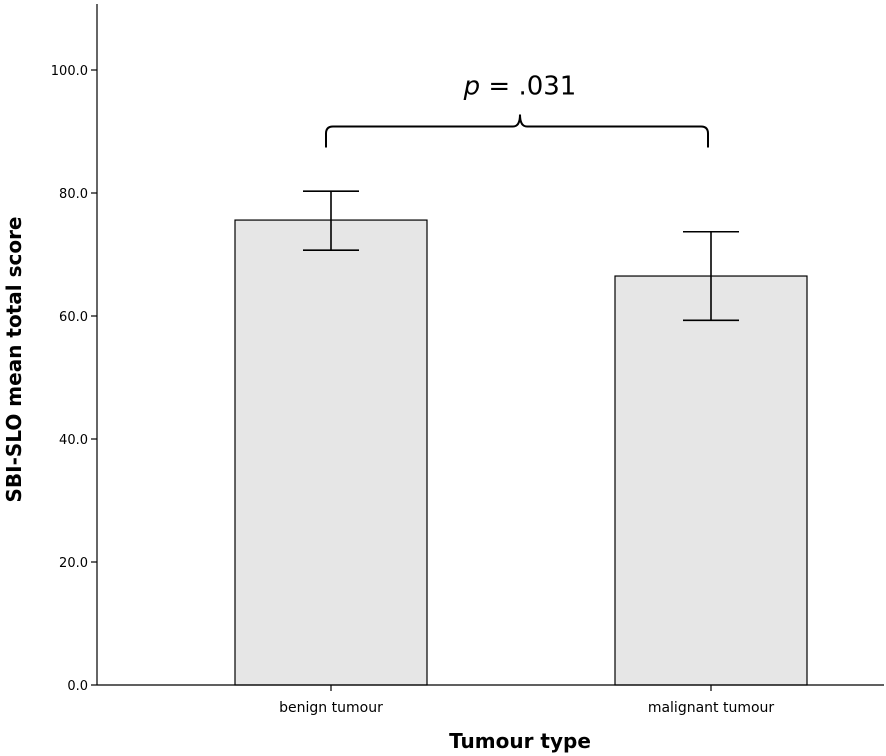  What do you see at coordinates (528, 87) in the screenshot?
I see `p-number: = .031` at bounding box center [528, 87].